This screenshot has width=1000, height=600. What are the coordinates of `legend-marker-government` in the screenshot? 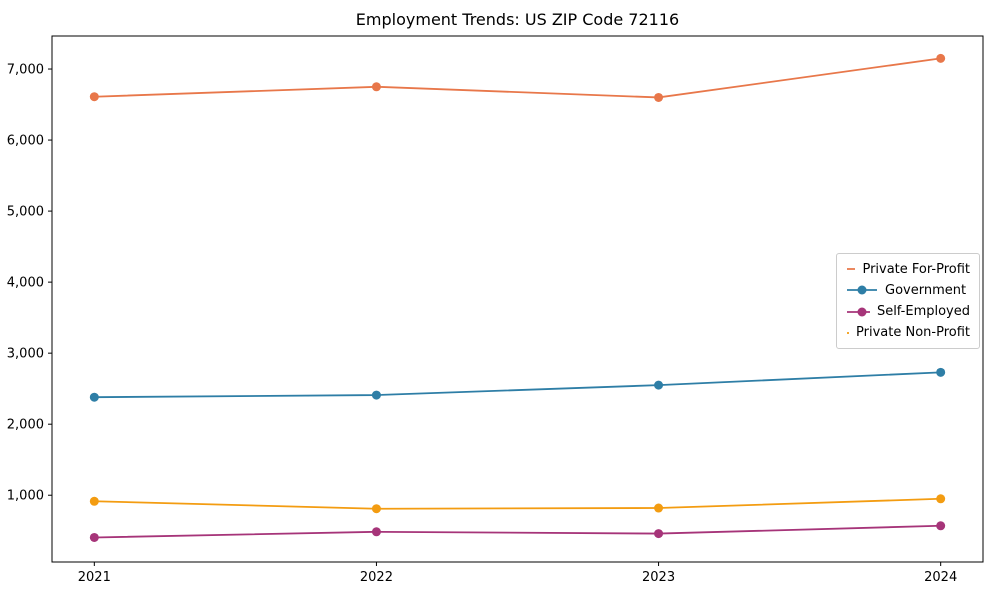 It's located at (862, 290).